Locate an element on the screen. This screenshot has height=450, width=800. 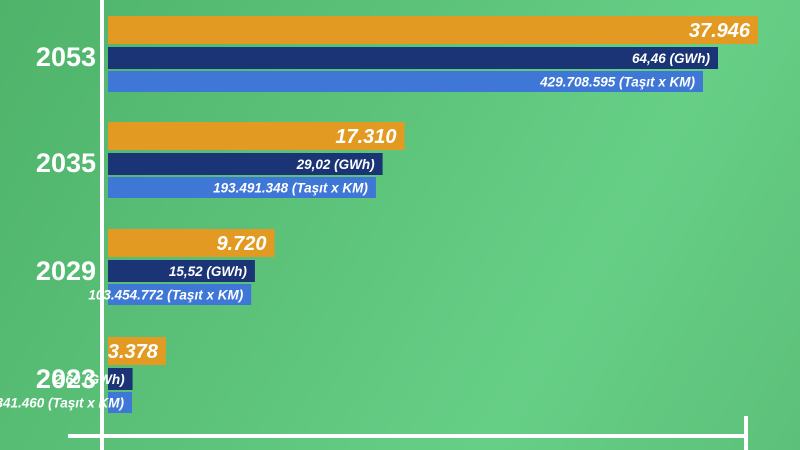
bar-2035-s2 is located at coordinates (245, 164).